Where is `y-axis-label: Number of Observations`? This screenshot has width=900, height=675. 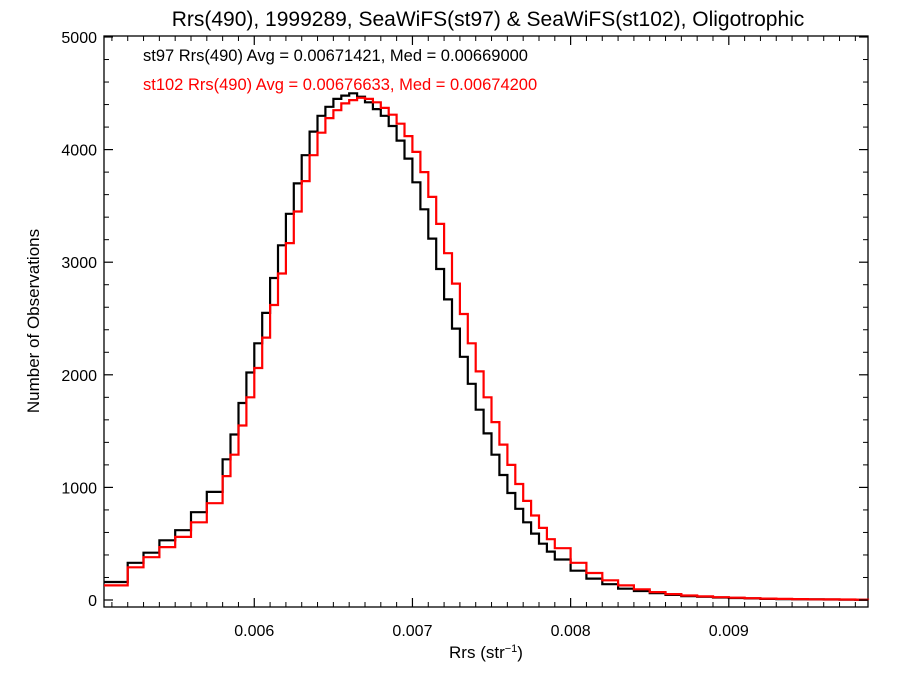
y-axis-label: Number of Observations is located at coordinates (33, 321).